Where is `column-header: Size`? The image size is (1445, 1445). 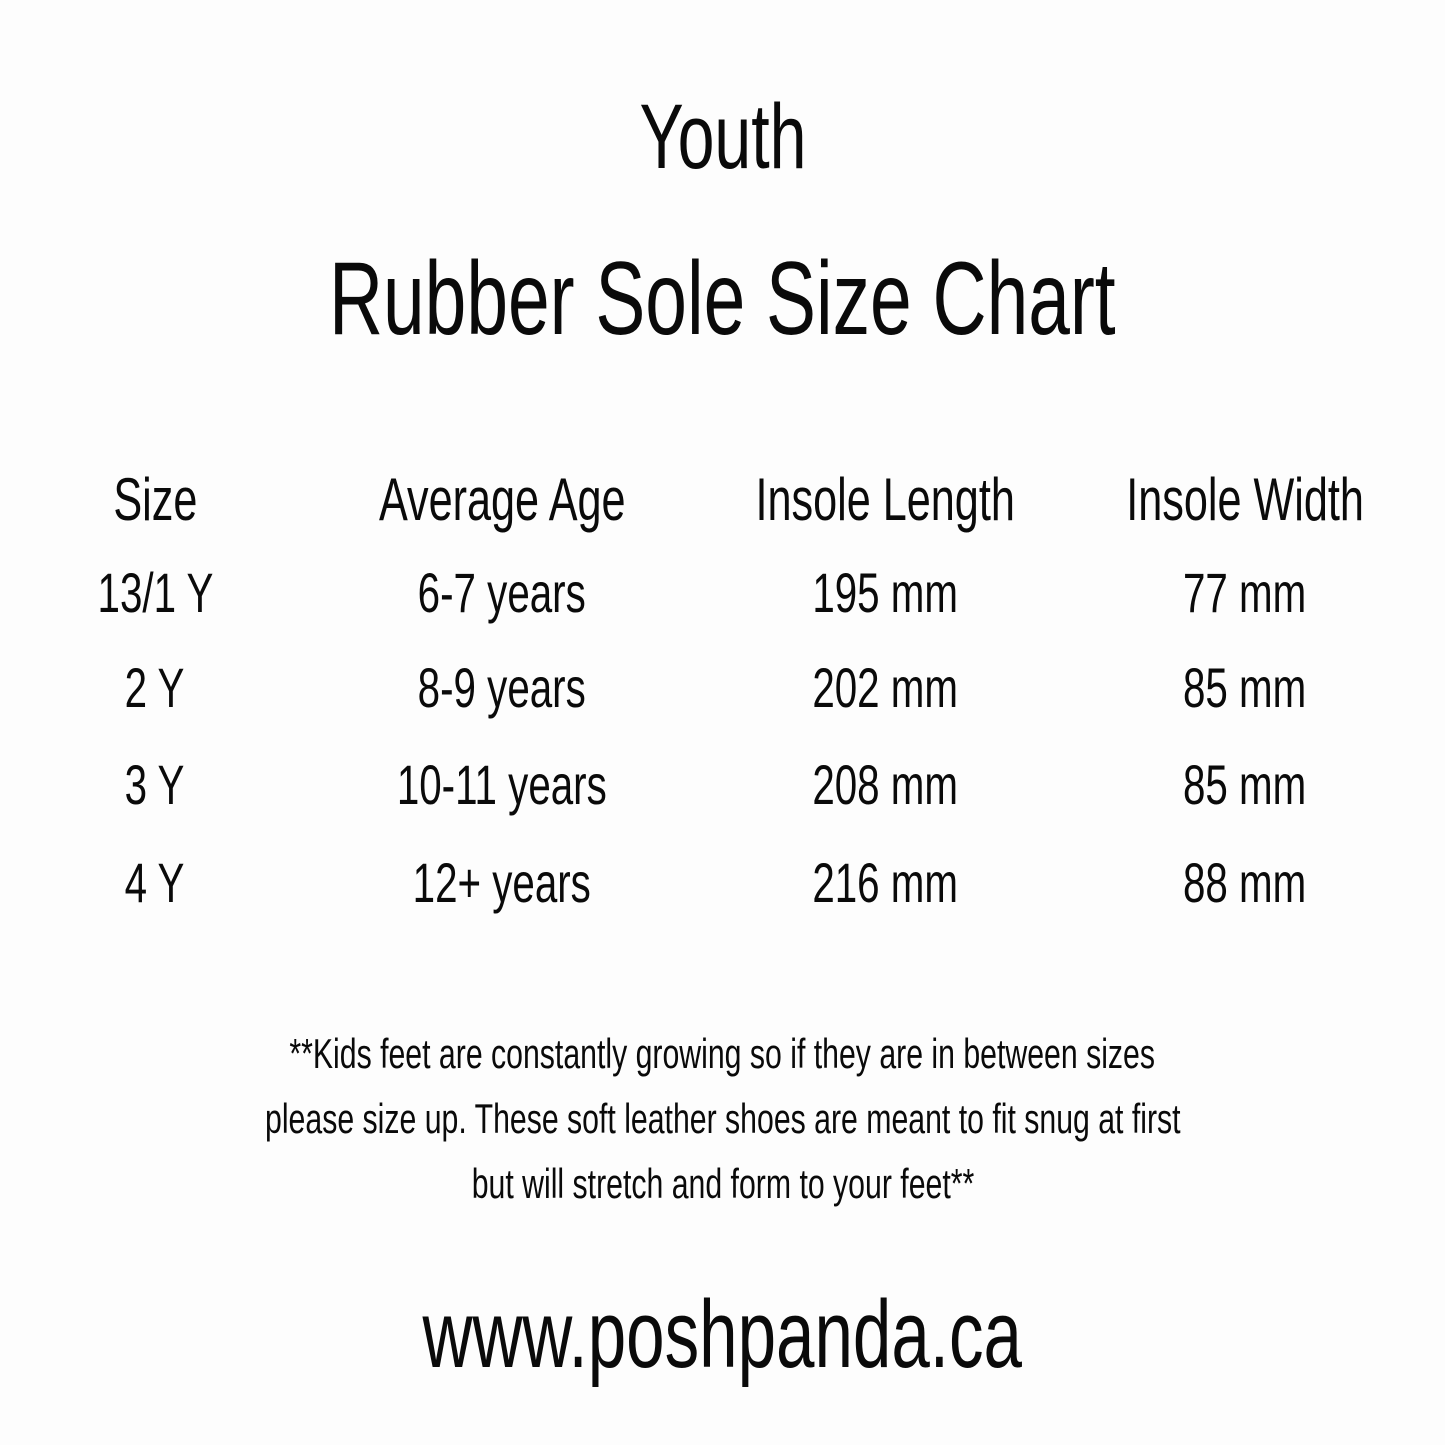
column-header: Size is located at coordinates (155, 499).